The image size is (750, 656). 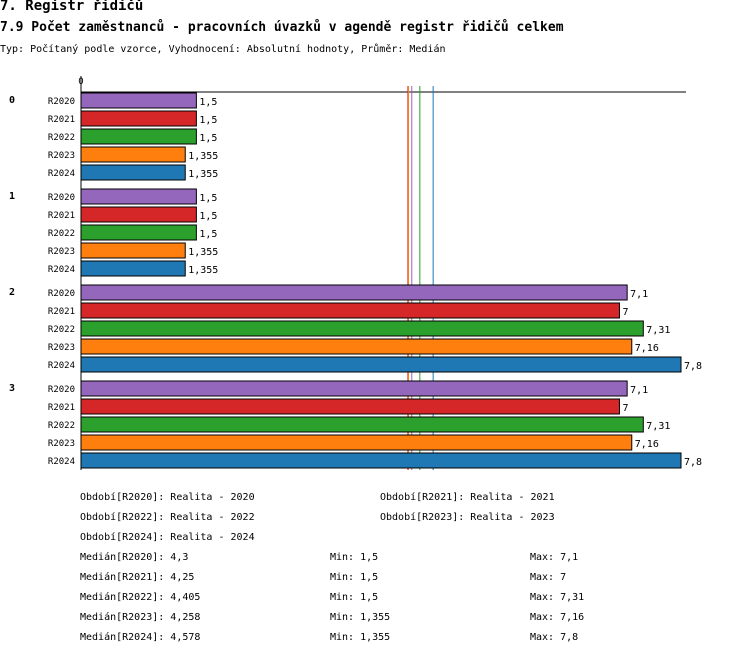 What do you see at coordinates (693, 462) in the screenshot?
I see `data-label-r2024-group-3: 7,8` at bounding box center [693, 462].